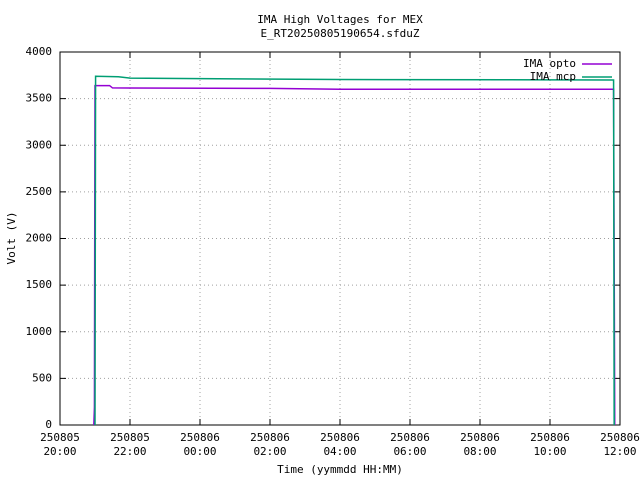 The height and width of the screenshot is (480, 640). Describe the element at coordinates (550, 444) in the screenshot. I see `x-tick-label: 250806 10:00` at that location.